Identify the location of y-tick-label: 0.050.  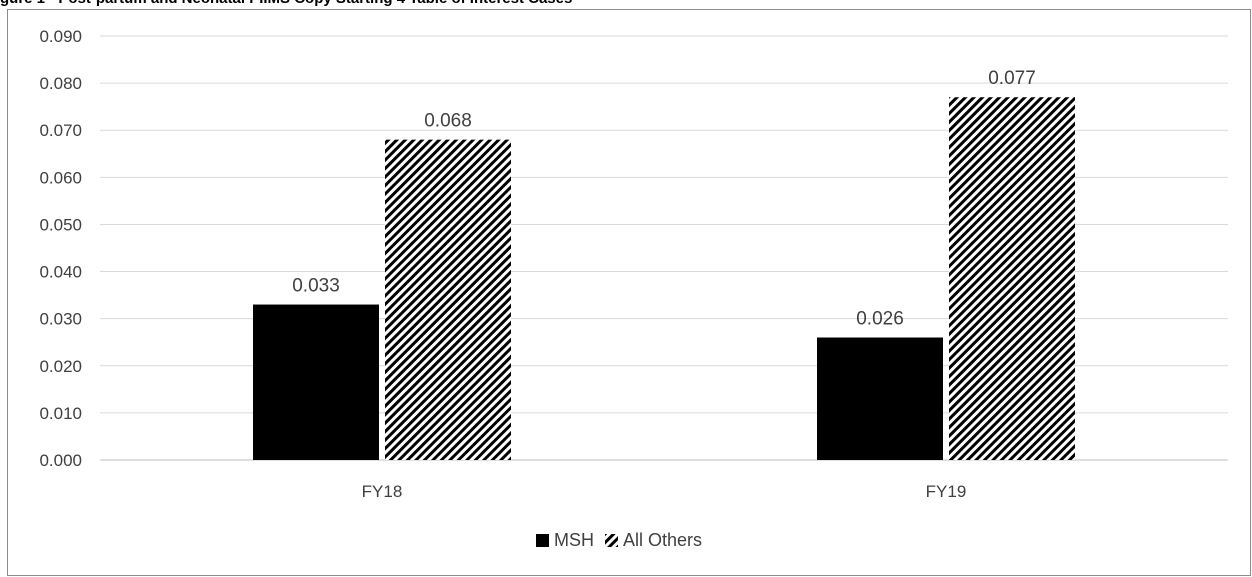
(60, 224).